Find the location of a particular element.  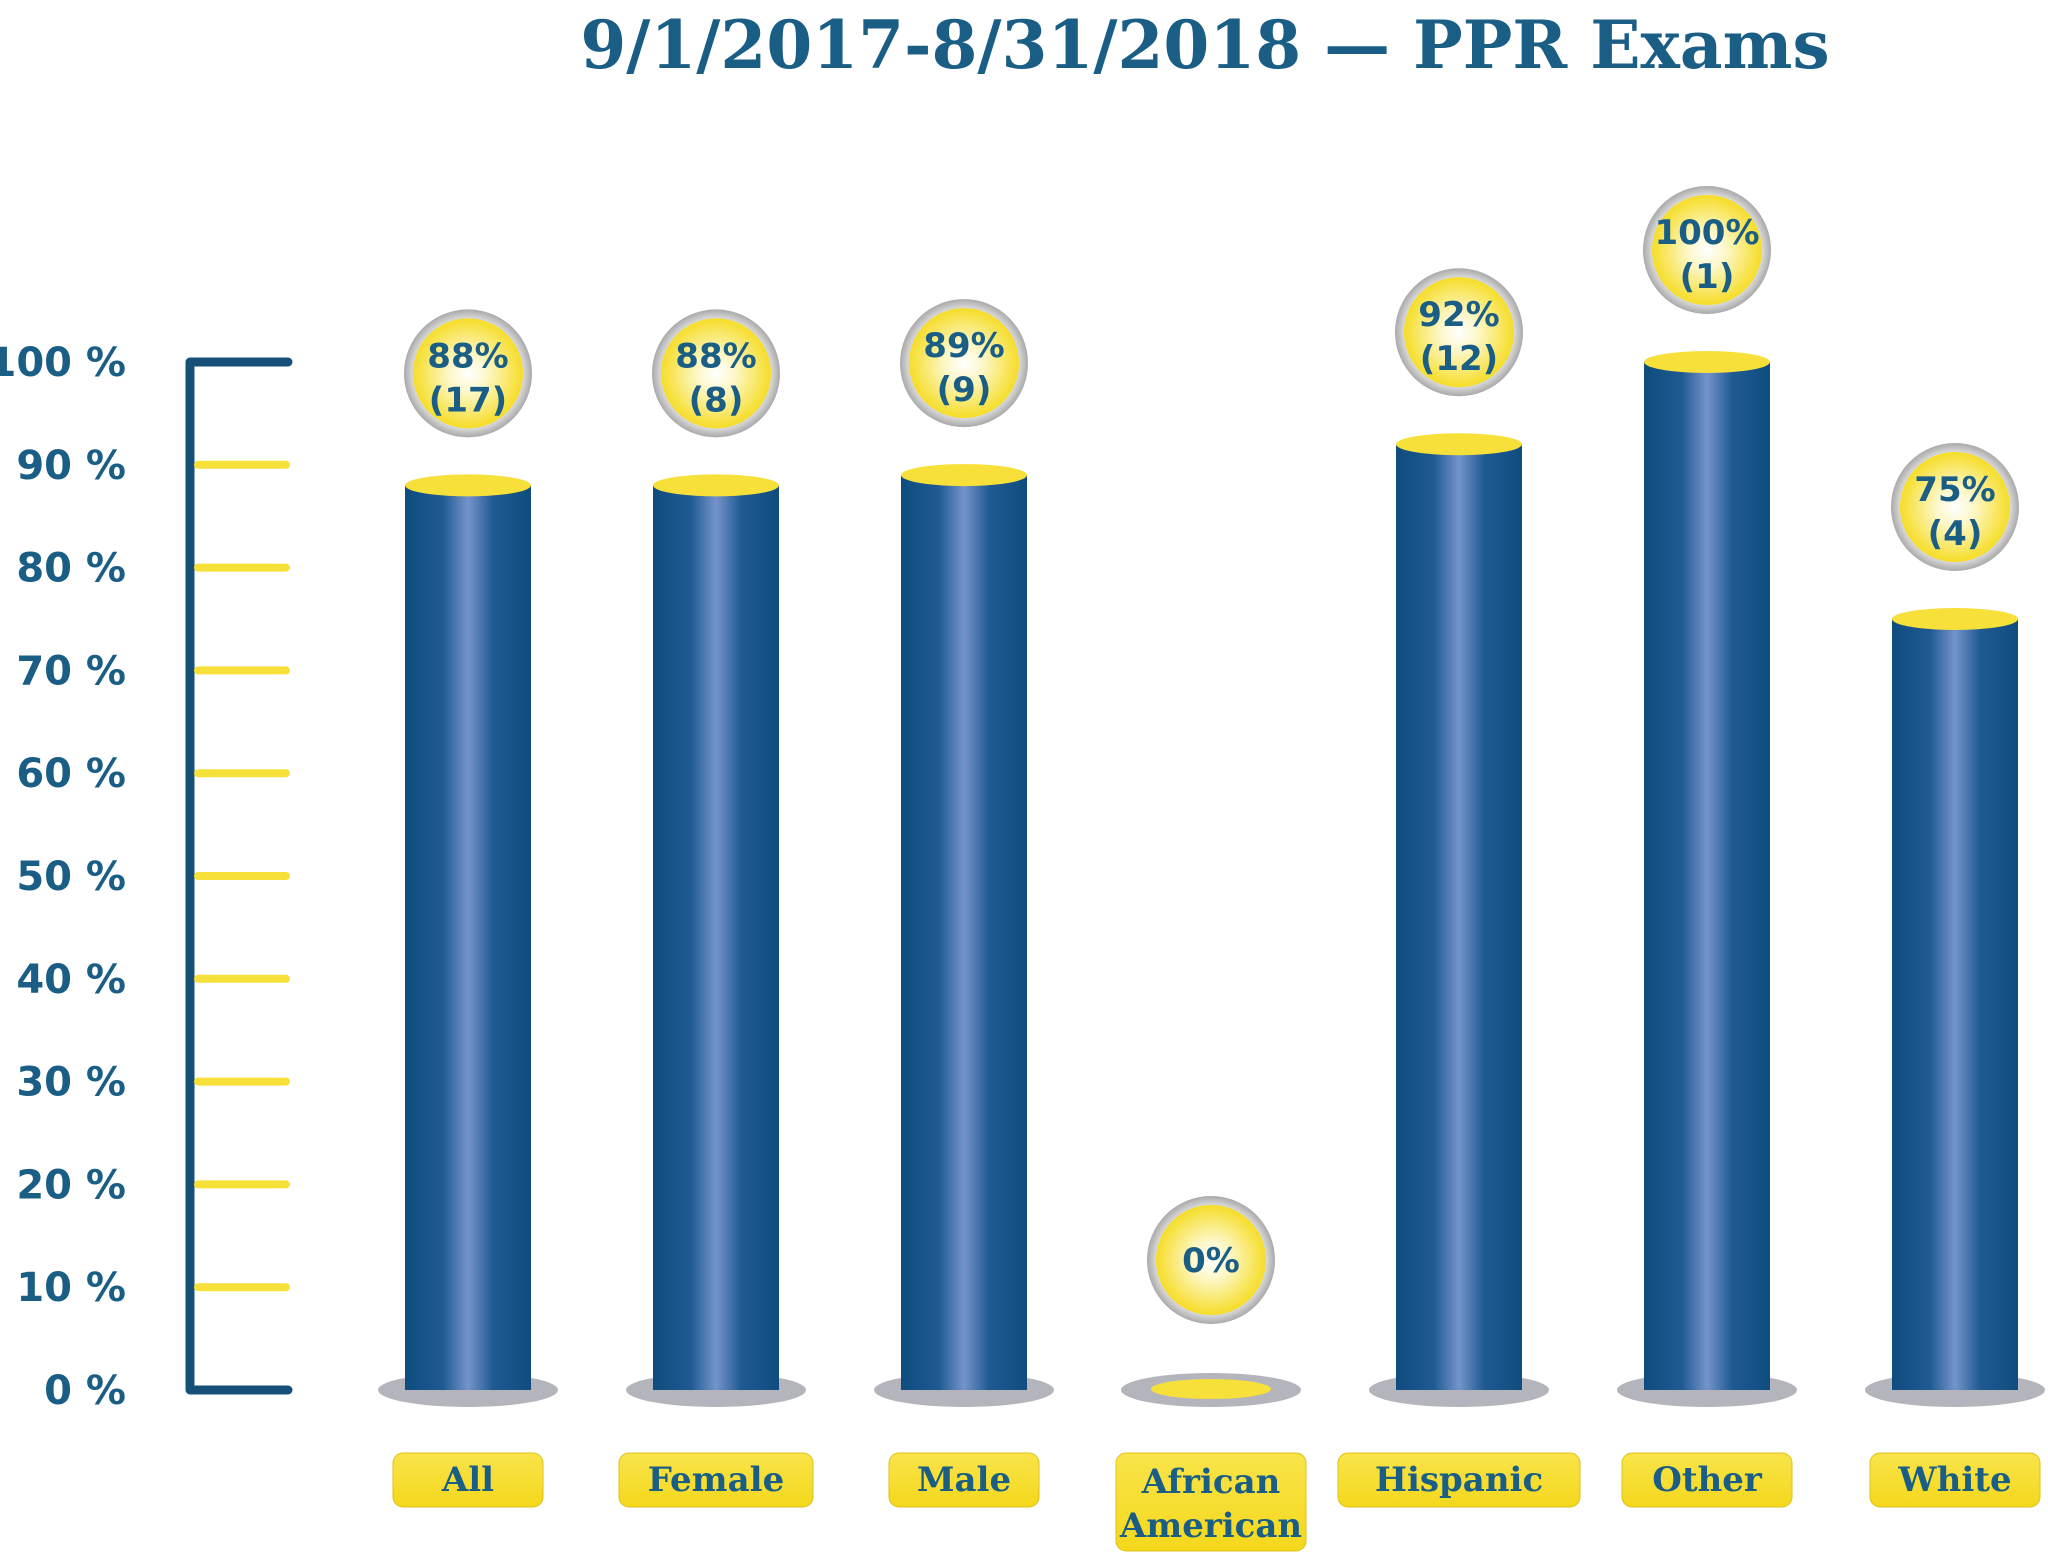

data-label-count: (12) is located at coordinates (1459, 359).